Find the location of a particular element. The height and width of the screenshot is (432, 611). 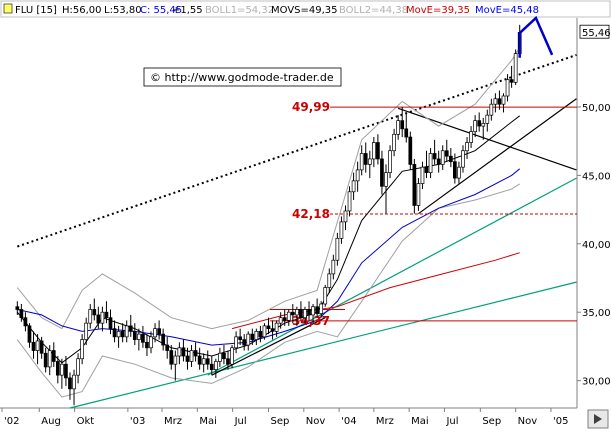

x-tick-label: Mrz is located at coordinates (385, 421).